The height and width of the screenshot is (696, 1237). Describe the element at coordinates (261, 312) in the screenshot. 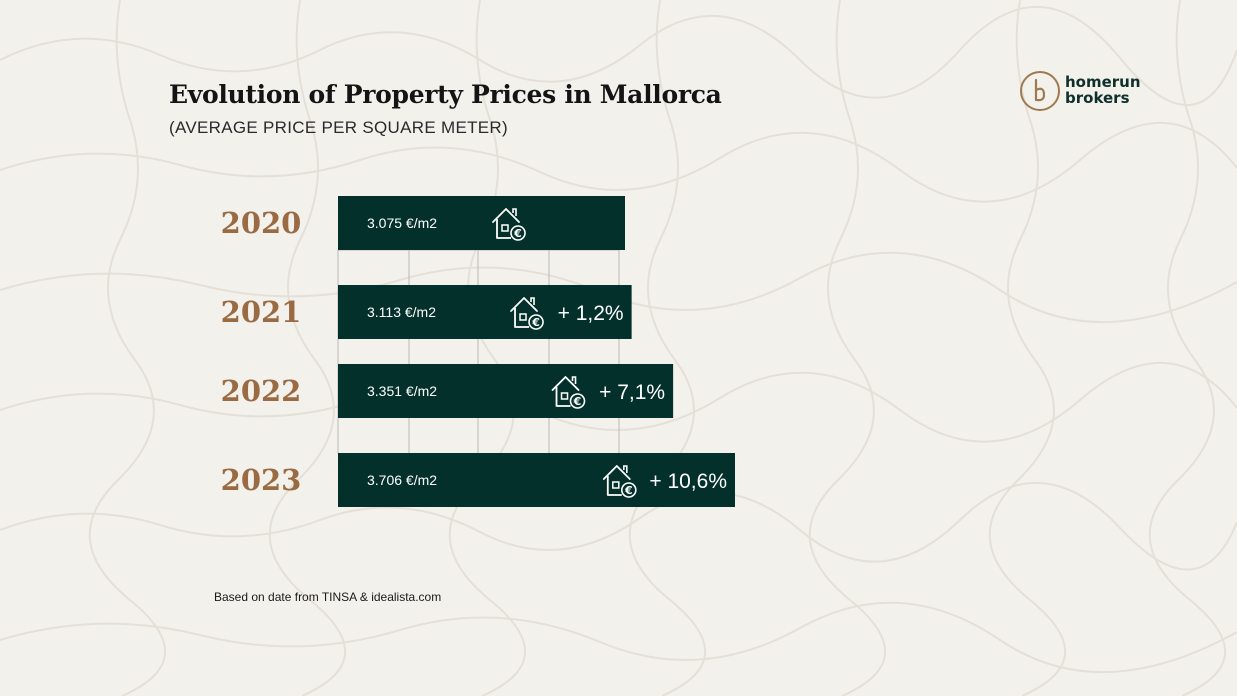

I see `year-label: 2021` at that location.